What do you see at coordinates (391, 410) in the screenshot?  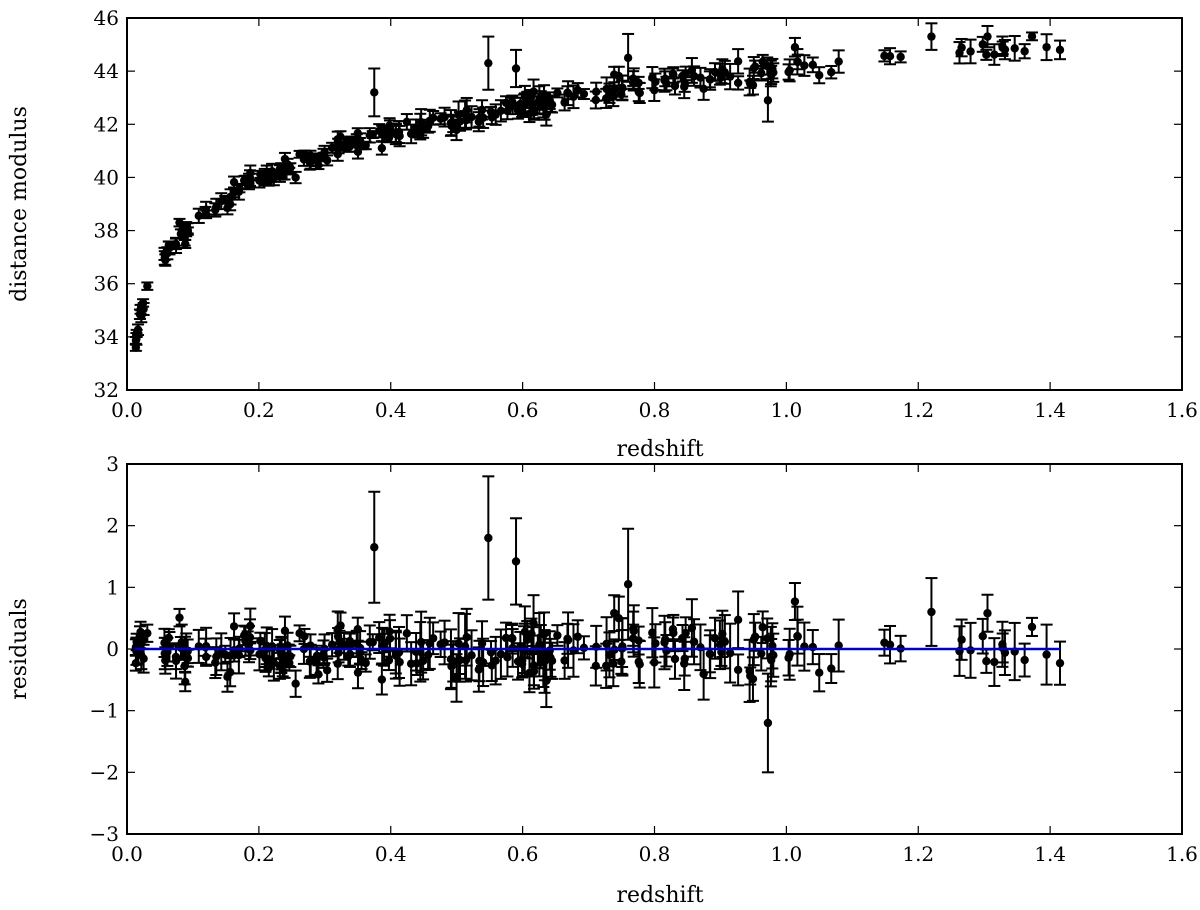 I see `top-x-tick-label: 0.4` at bounding box center [391, 410].